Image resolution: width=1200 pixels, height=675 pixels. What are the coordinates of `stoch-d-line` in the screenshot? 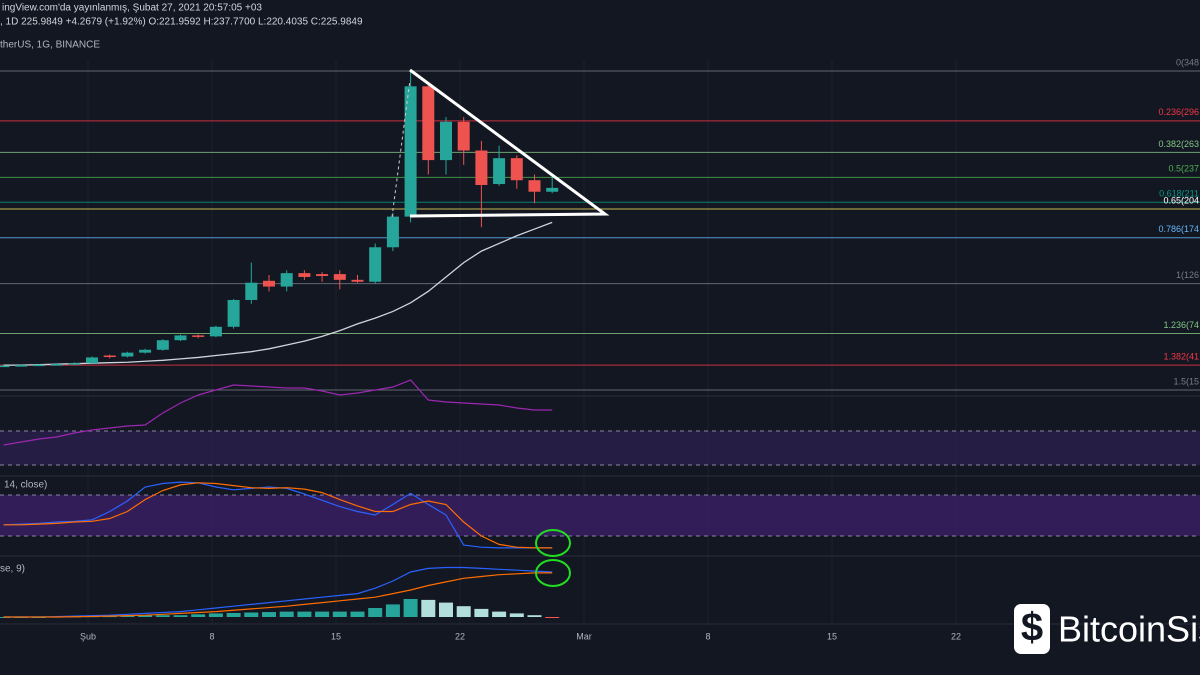 It's located at (278, 515).